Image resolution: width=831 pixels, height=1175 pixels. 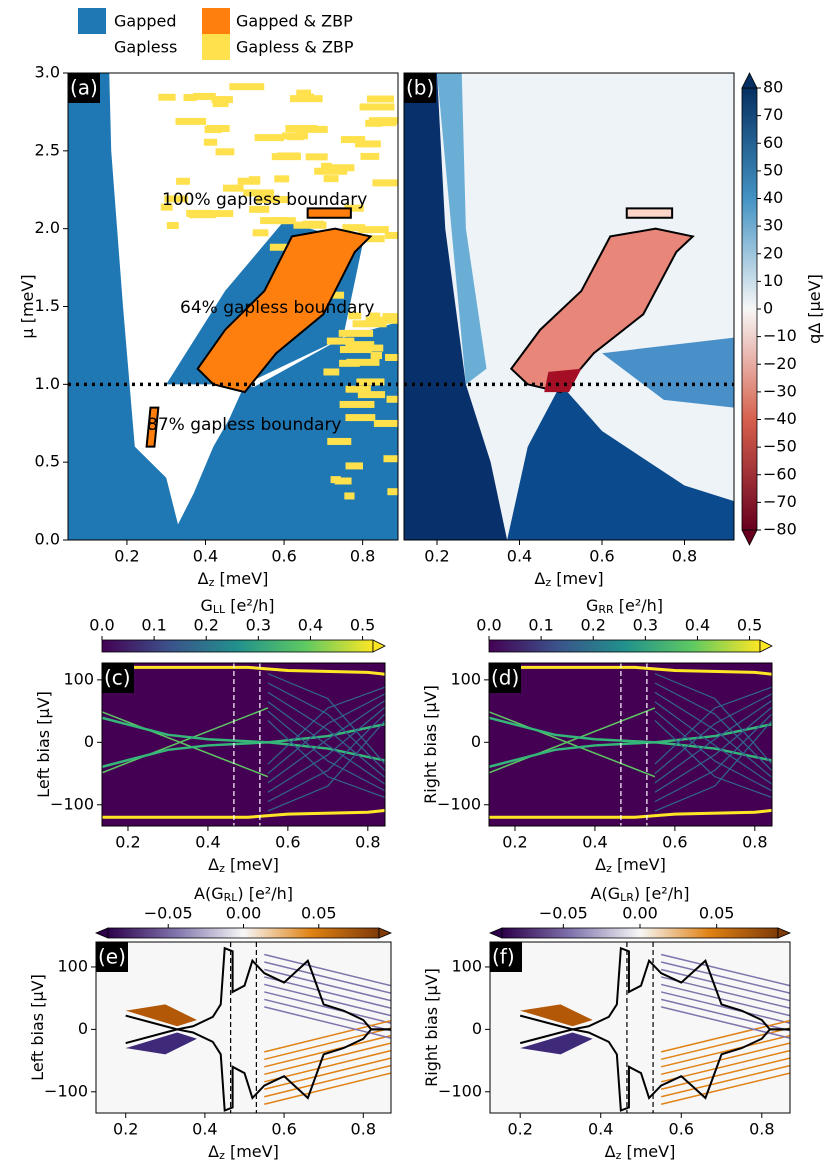 I want to click on colorbar-tick-label: 0.0, so click(x=101, y=625).